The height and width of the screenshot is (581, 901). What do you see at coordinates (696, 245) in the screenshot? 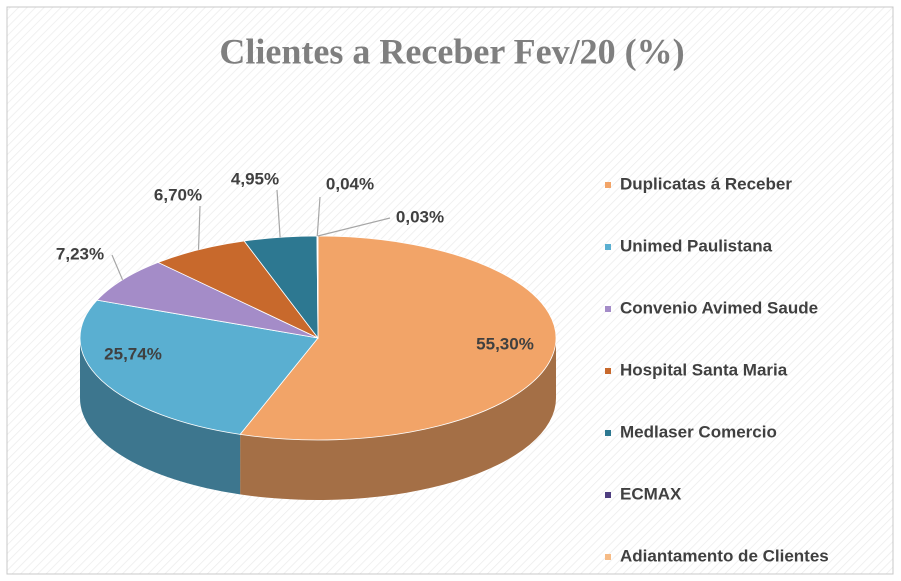
I see `legend-label: Unimed Paulistana` at bounding box center [696, 245].